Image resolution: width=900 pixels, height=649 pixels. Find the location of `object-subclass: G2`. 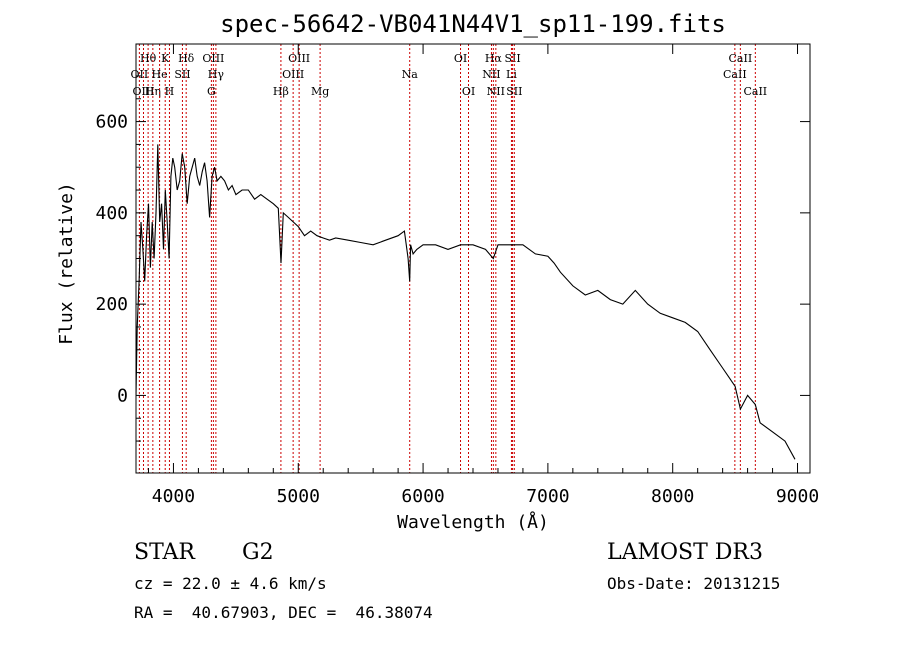

object-subclass: G2 is located at coordinates (258, 552).